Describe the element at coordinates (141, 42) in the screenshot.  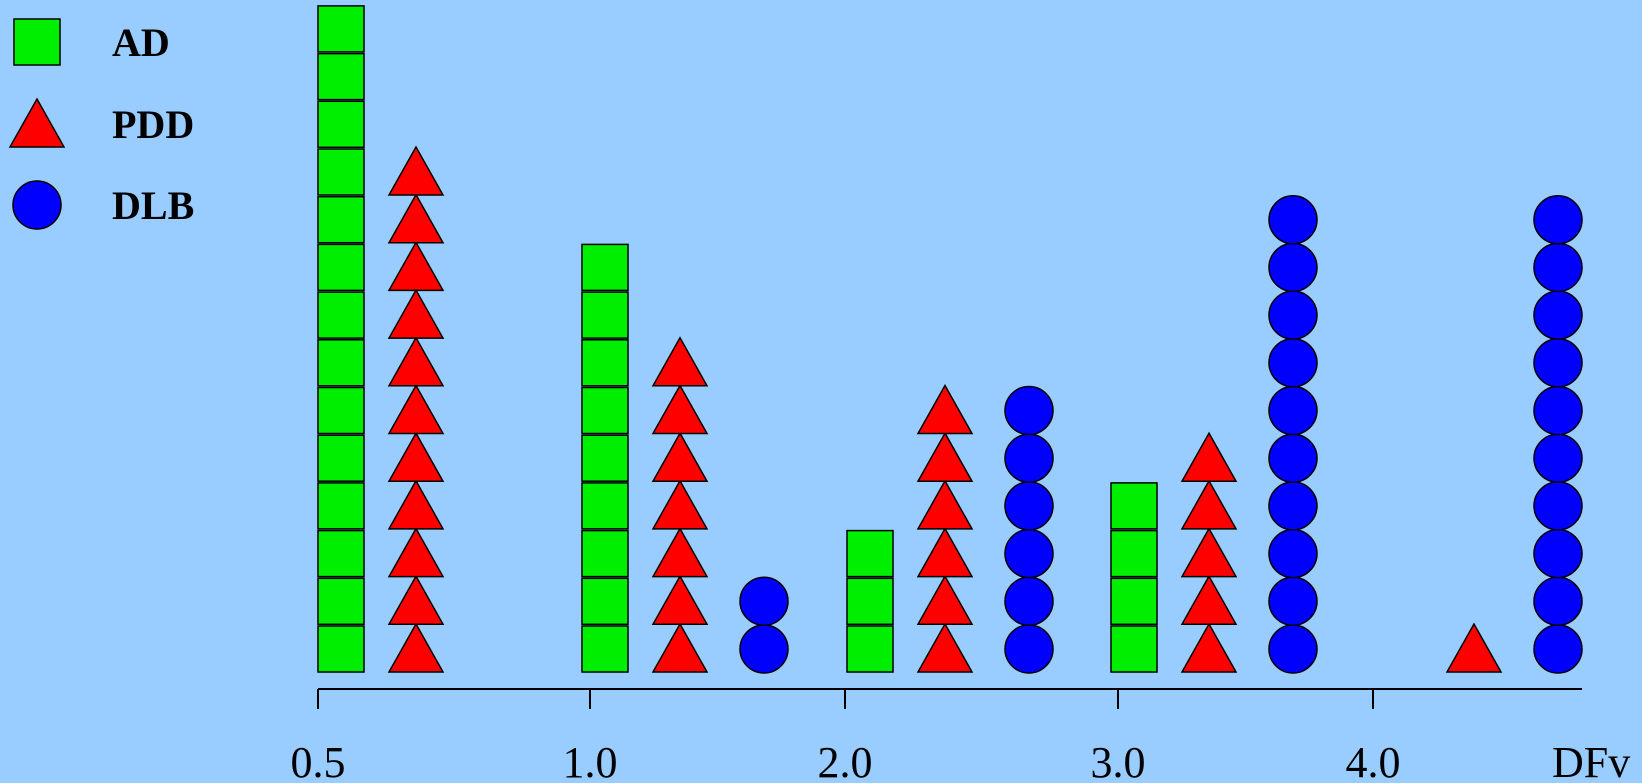
I see `legend-label-ad: AD` at that location.